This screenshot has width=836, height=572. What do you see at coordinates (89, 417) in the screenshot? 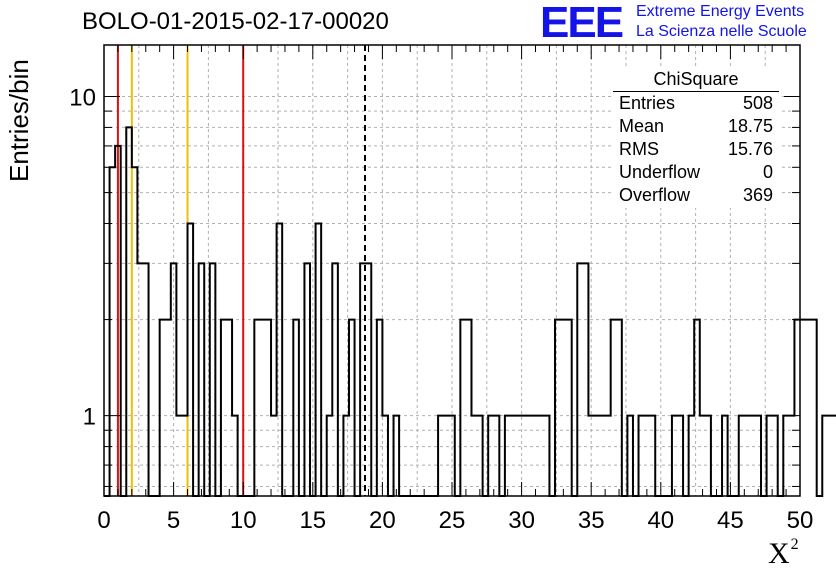
I see `y-tick-label: 1` at bounding box center [89, 417].